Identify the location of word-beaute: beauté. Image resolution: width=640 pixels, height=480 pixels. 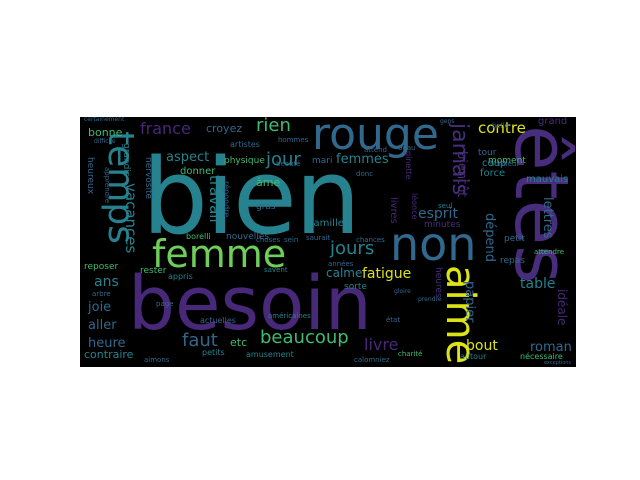
(288, 164).